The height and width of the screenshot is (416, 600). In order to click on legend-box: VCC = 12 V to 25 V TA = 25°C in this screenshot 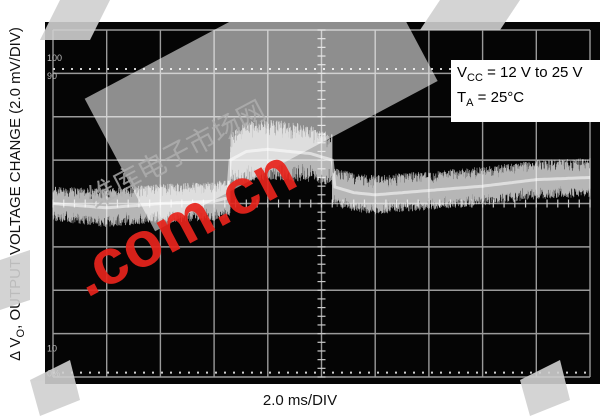, I will do `click(525, 91)`.